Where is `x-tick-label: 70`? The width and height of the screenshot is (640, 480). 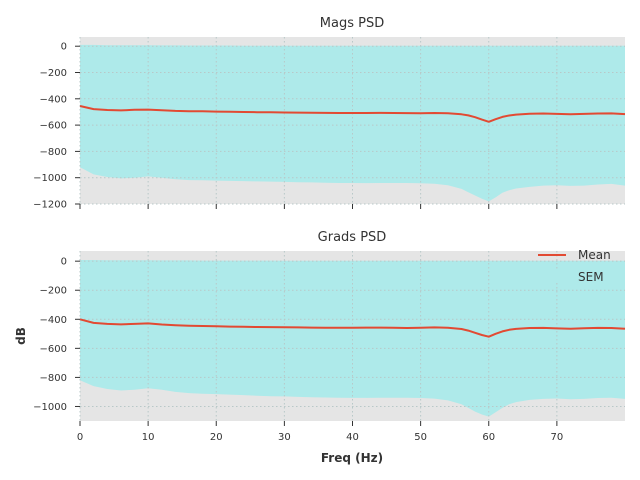
x-tick-label: 70 is located at coordinates (557, 437).